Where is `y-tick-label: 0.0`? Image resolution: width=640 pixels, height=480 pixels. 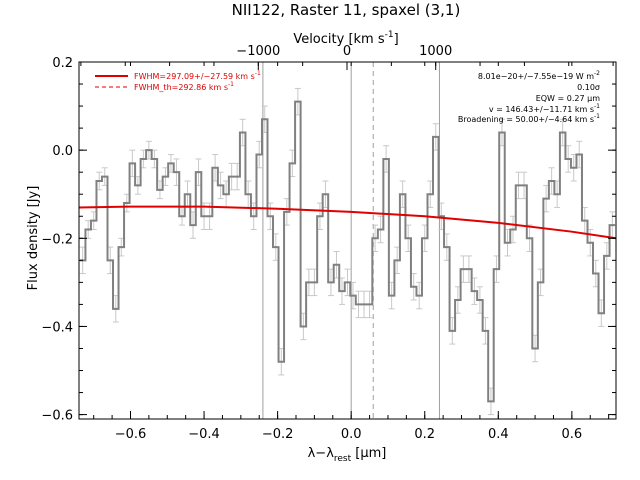
y-tick-label: 0.0 is located at coordinates (62, 151).